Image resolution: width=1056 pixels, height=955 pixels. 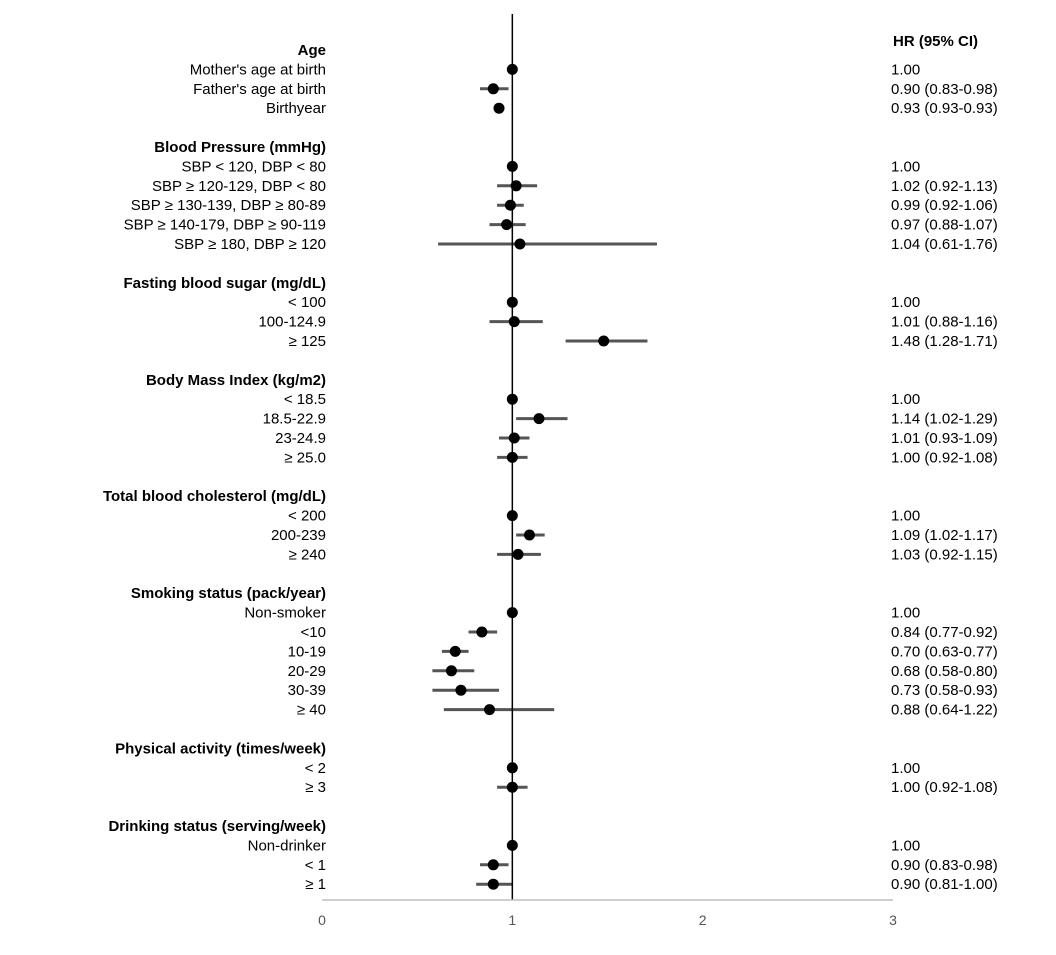 I want to click on hr-value: 1.02 (0.92-1.13), so click(x=944, y=186).